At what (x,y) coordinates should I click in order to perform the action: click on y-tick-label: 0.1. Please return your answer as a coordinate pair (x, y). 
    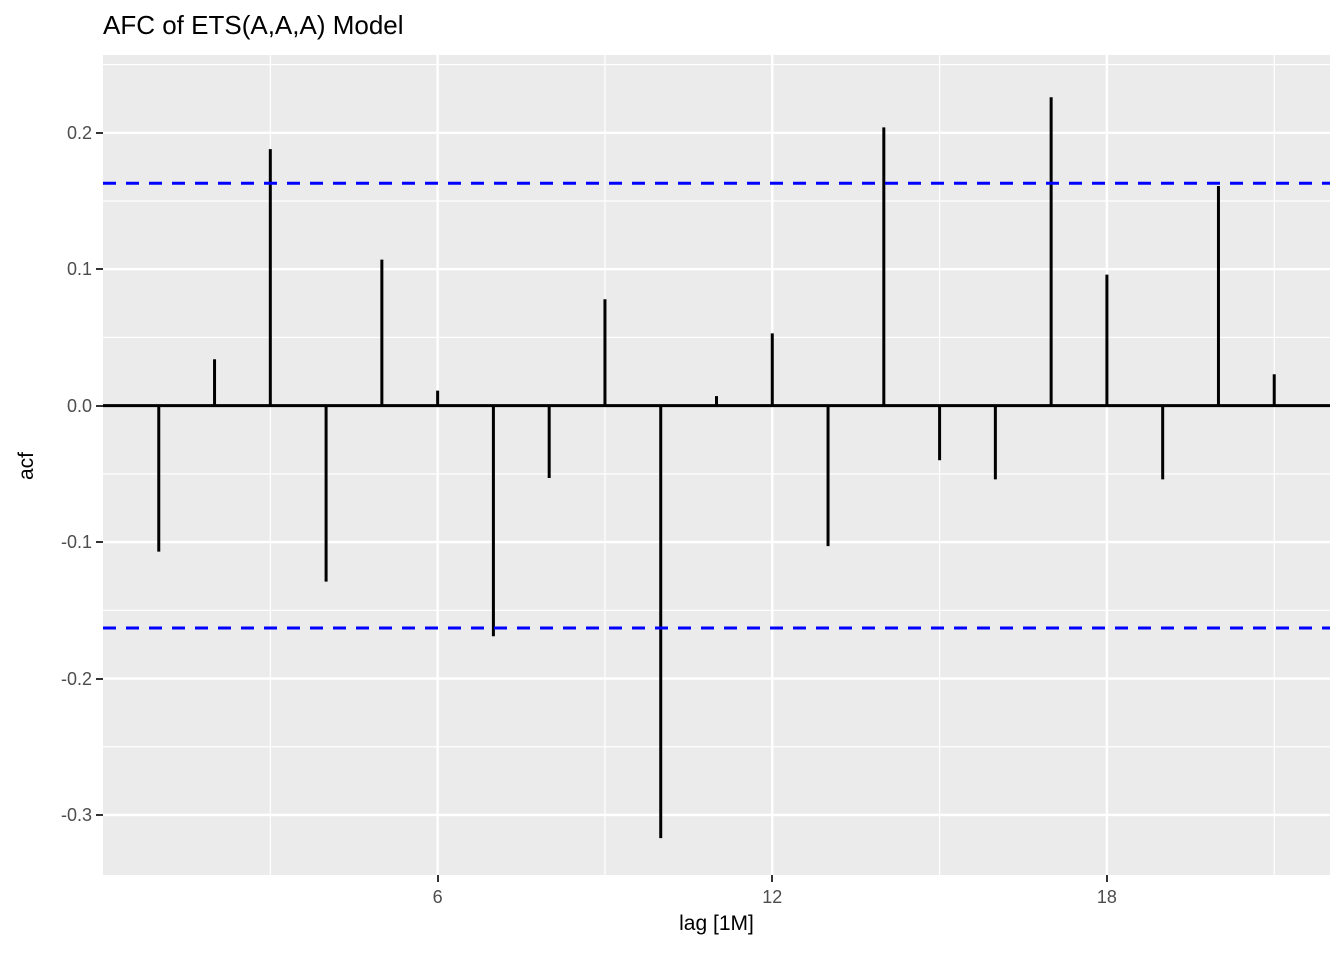
    Looking at the image, I should click on (79, 269).